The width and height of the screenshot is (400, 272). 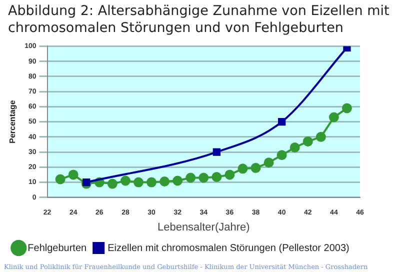 I want to click on legend-label: Eizellen mit chromosmalen Störungen (Pellestor 2003), so click(x=229, y=248).